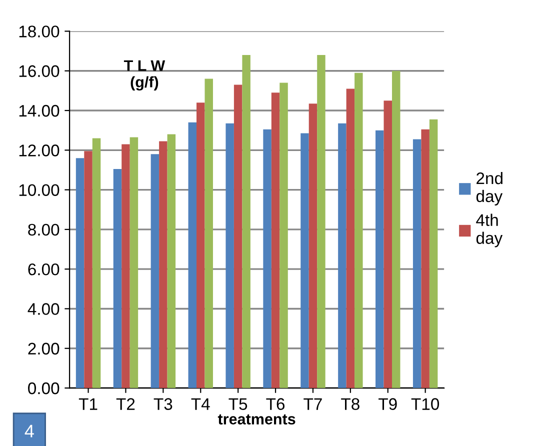 The height and width of the screenshot is (446, 535). What do you see at coordinates (238, 404) in the screenshot?
I see `x-tick-label: T5` at bounding box center [238, 404].